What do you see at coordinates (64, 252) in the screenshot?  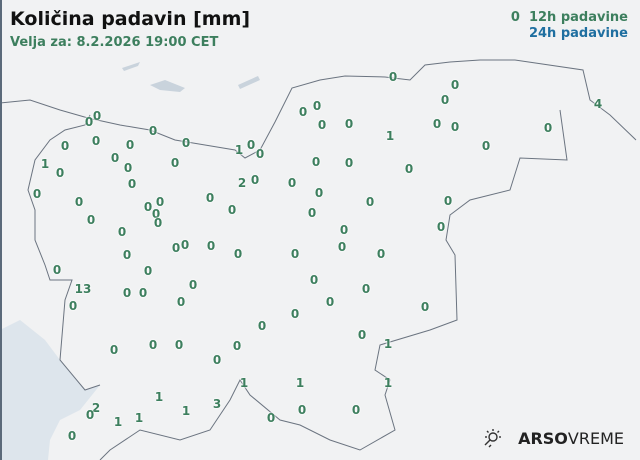 I see `slovenia-border-west` at bounding box center [64, 252].